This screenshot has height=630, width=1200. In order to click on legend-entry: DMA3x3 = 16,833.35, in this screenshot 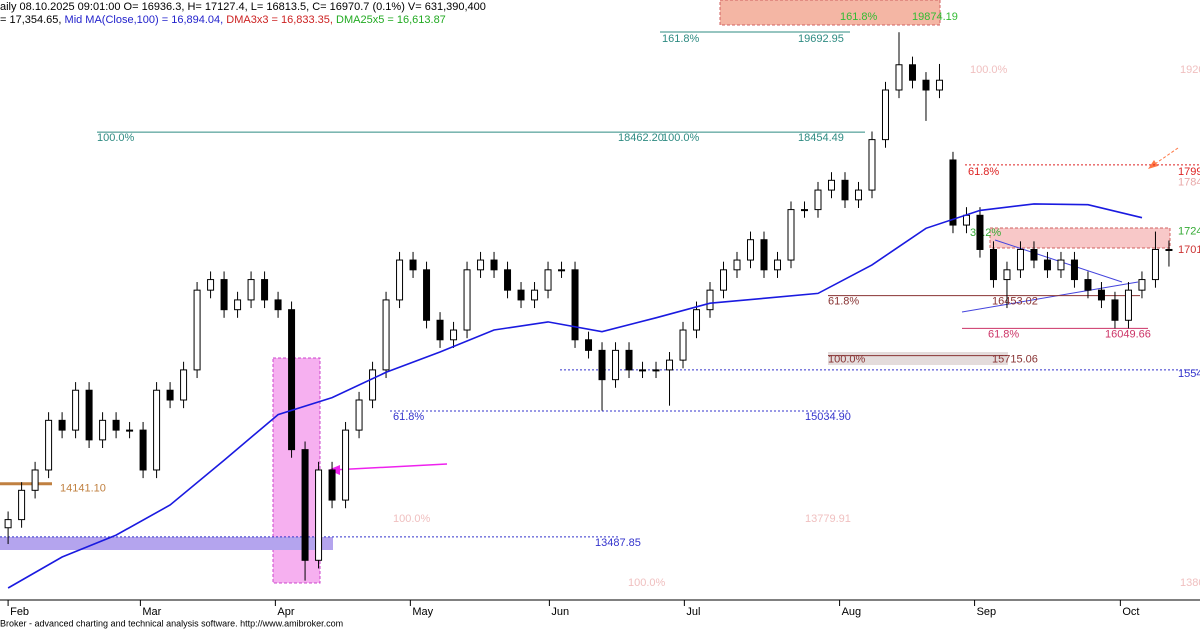, I will do `click(281, 20)`.